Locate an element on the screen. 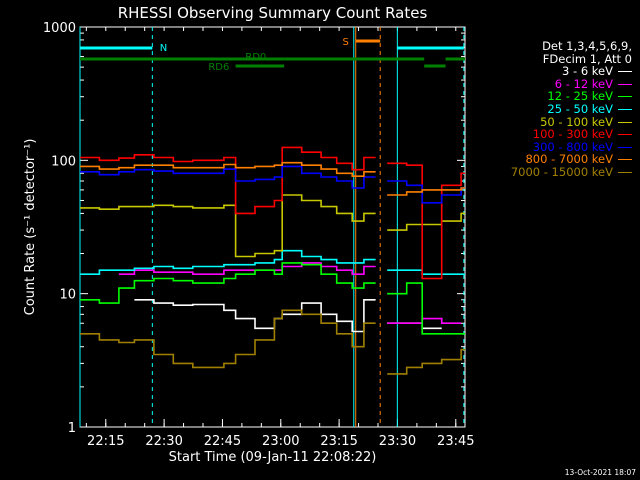  y-tick-label: 10 is located at coordinates (67, 295).